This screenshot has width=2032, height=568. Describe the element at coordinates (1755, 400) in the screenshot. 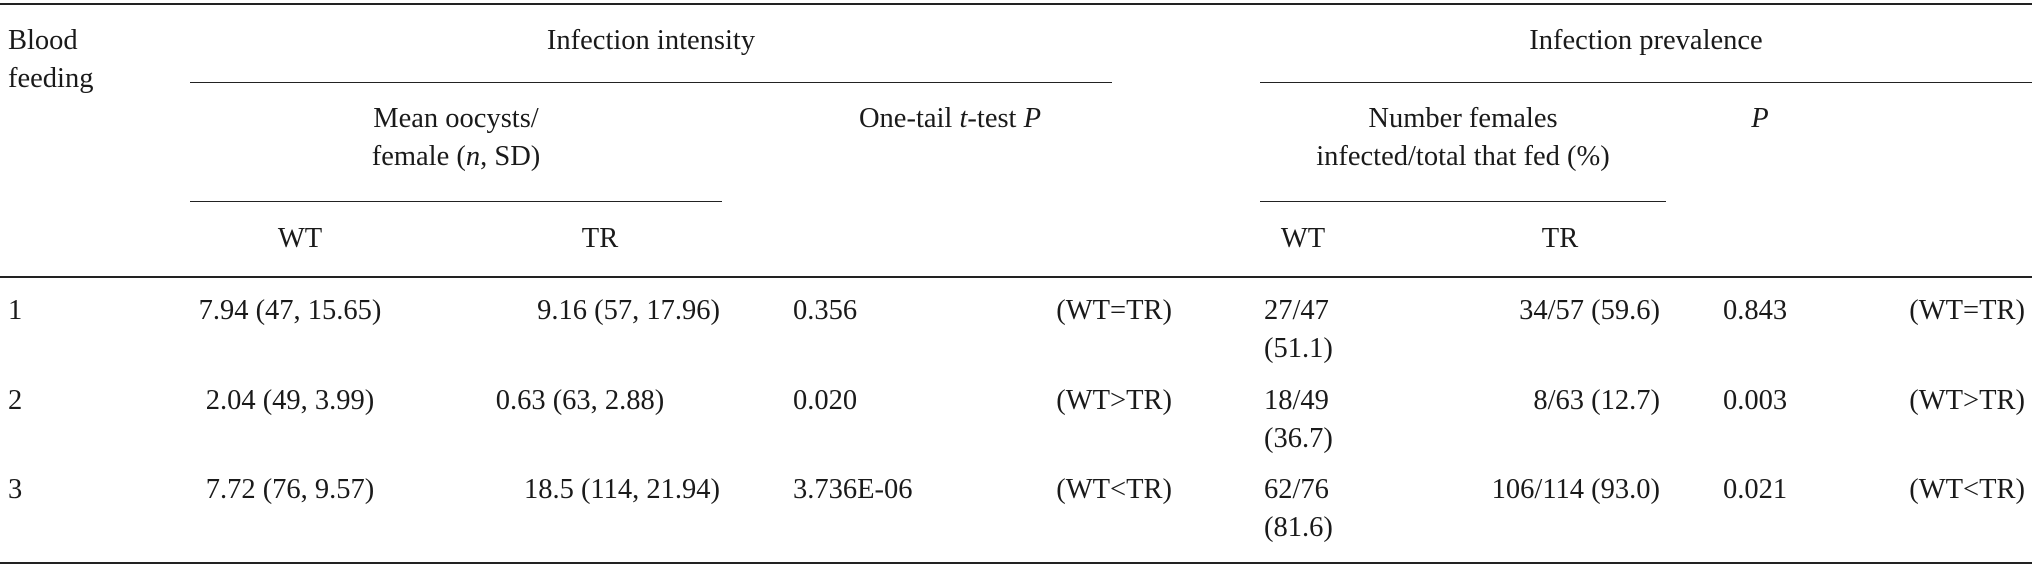

I see `prevalence-p-cell: 0.003` at that location.